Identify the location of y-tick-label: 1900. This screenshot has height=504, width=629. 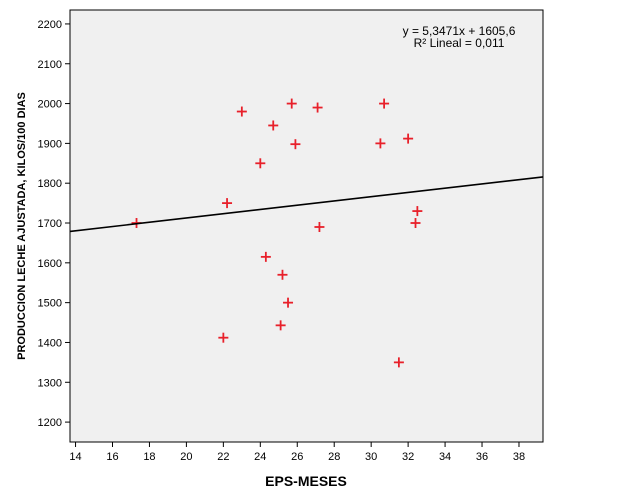
(50, 144).